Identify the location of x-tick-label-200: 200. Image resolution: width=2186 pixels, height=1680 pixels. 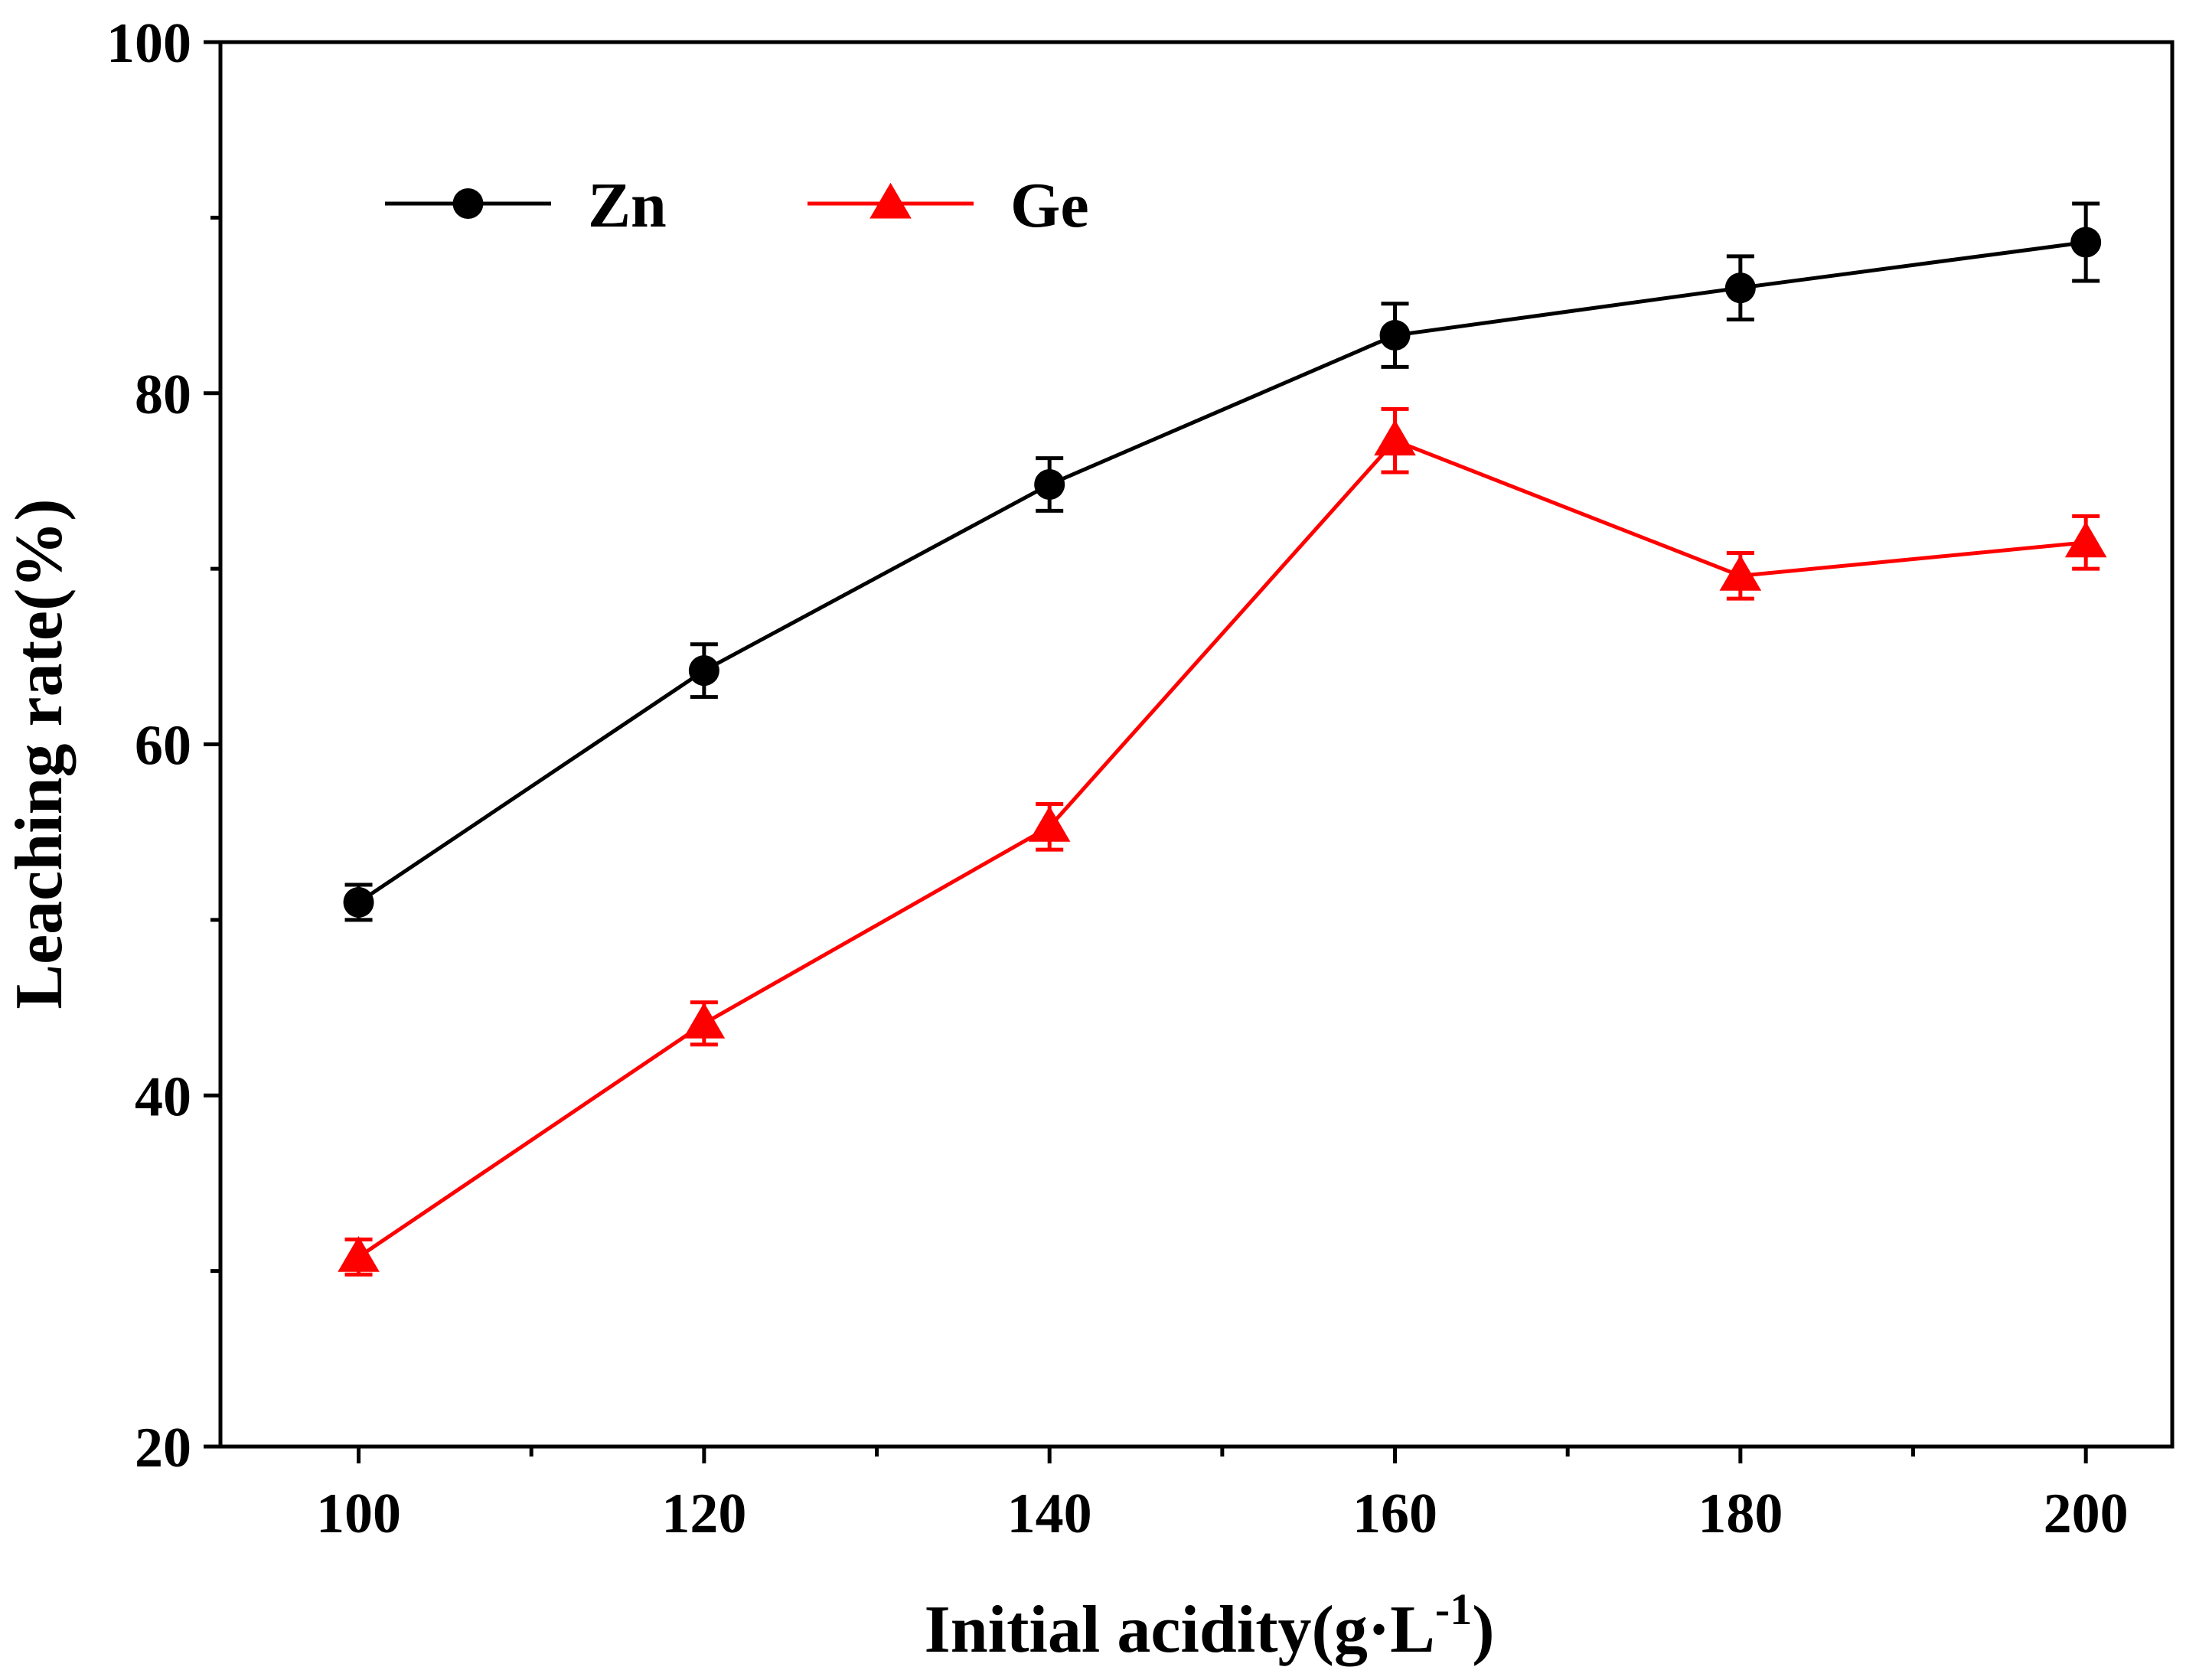
(2086, 1514).